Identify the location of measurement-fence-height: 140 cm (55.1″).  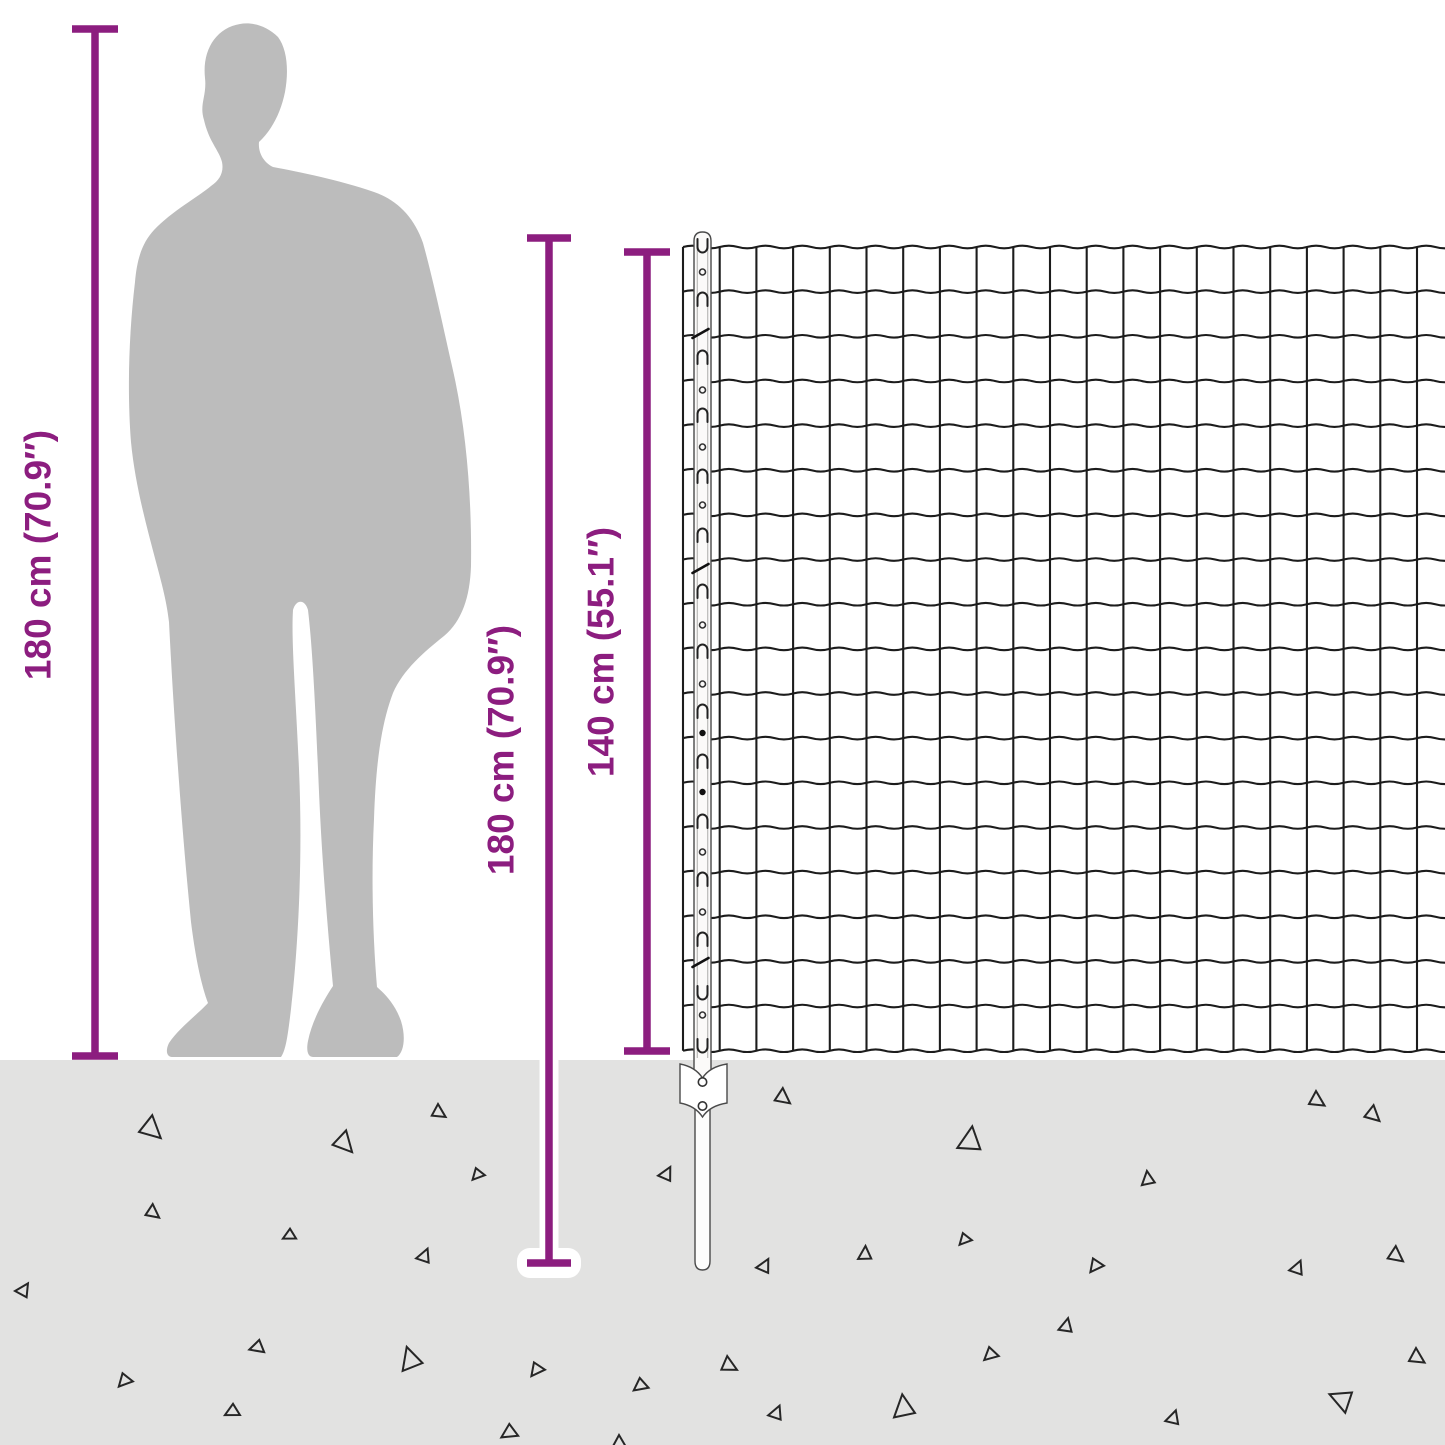
(625, 651).